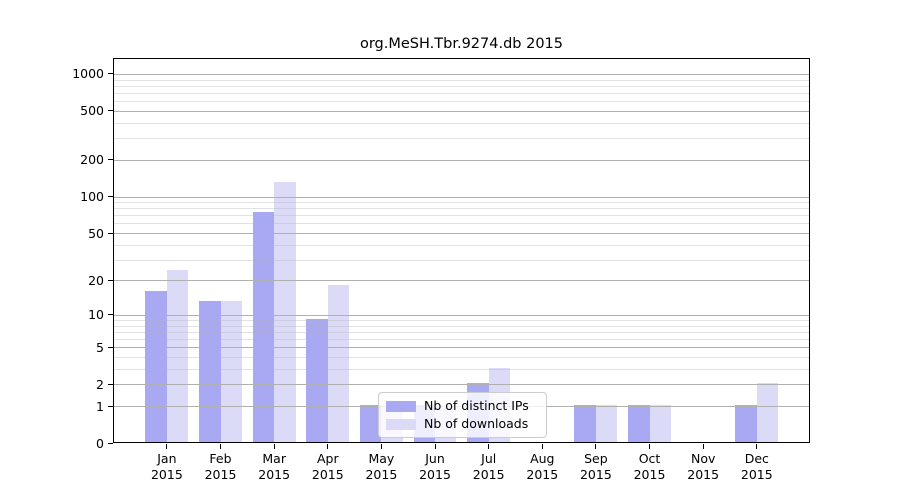  I want to click on legend: Nb of distinct IPs Nb of downloads, so click(462, 415).